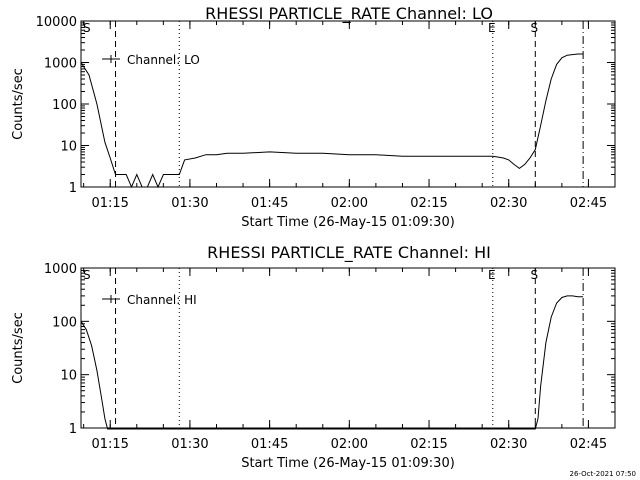 This screenshot has width=640, height=480. Describe the element at coordinates (348, 222) in the screenshot. I see `panel-lo-xlabel: Start Time (26-May-15 01:09:30)` at that location.